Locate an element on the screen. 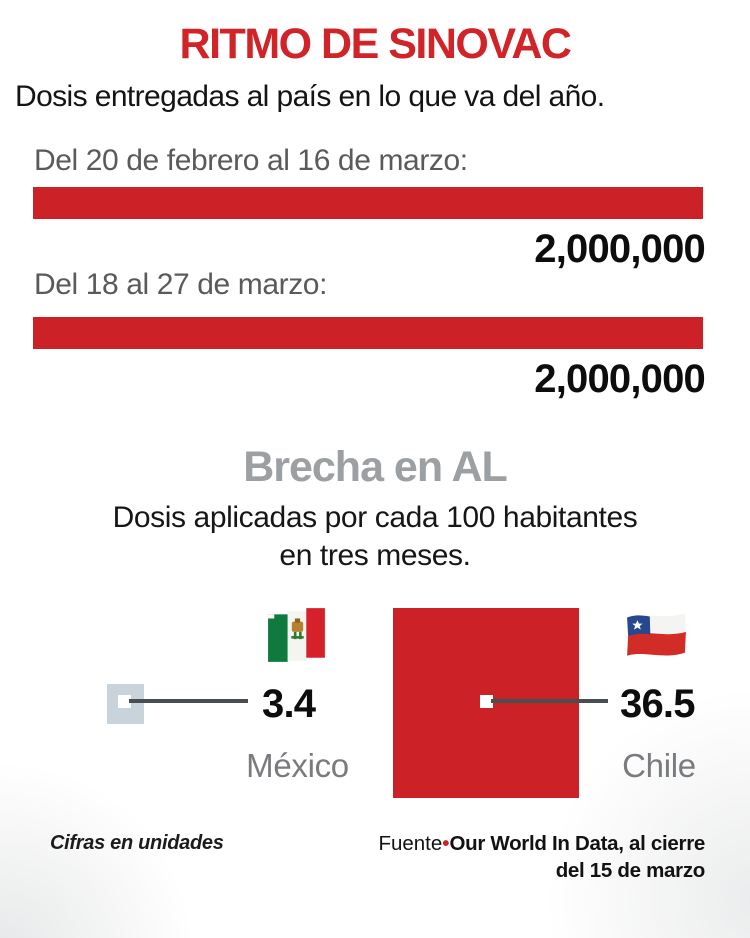 The width and height of the screenshot is (750, 938). chile-callout-line is located at coordinates (549, 701).